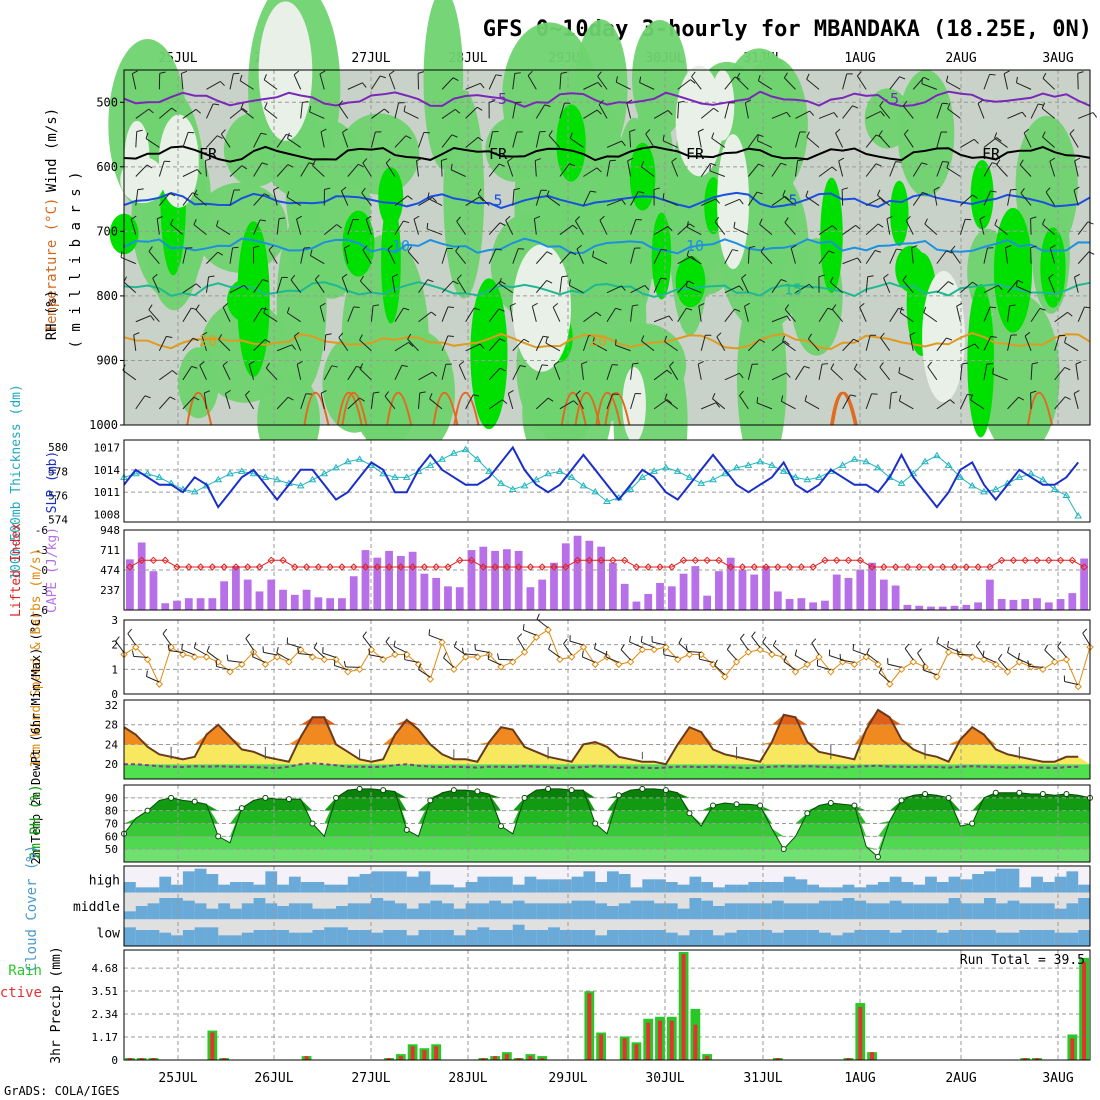  I want to click on cape-tick: 237, so click(110, 590).